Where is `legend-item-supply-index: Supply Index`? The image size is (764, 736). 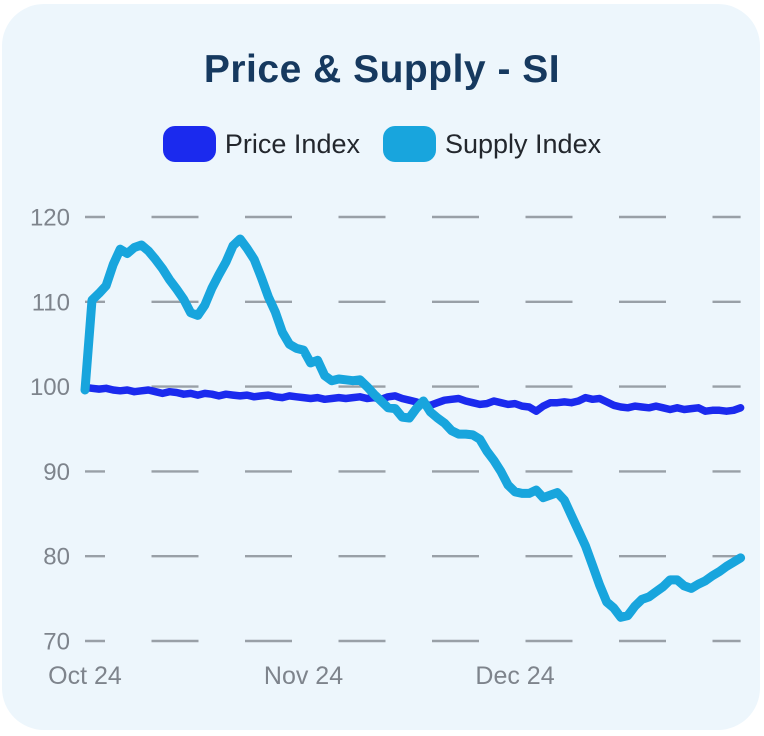
legend-item-supply-index: Supply Index is located at coordinates (492, 144).